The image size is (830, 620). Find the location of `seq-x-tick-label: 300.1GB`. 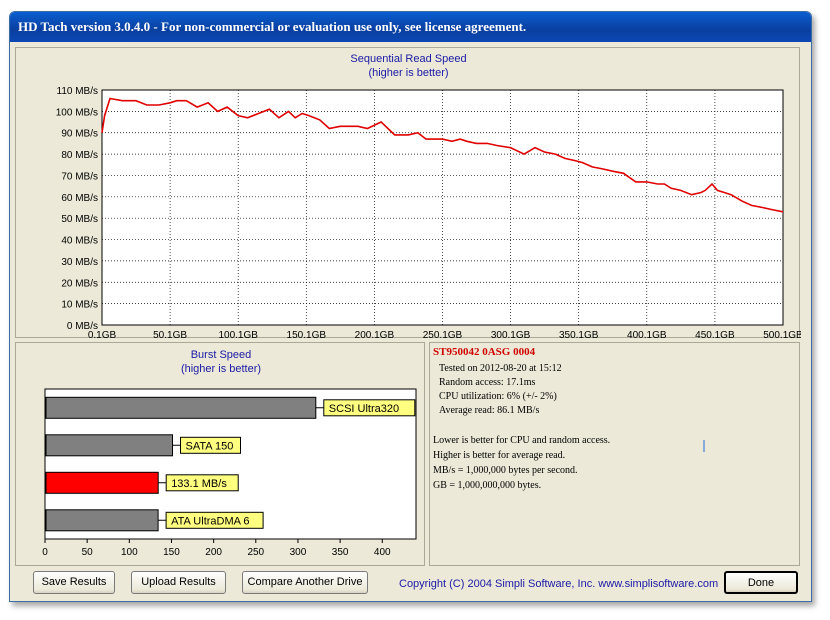

seq-x-tick-label: 300.1GB is located at coordinates (511, 334).